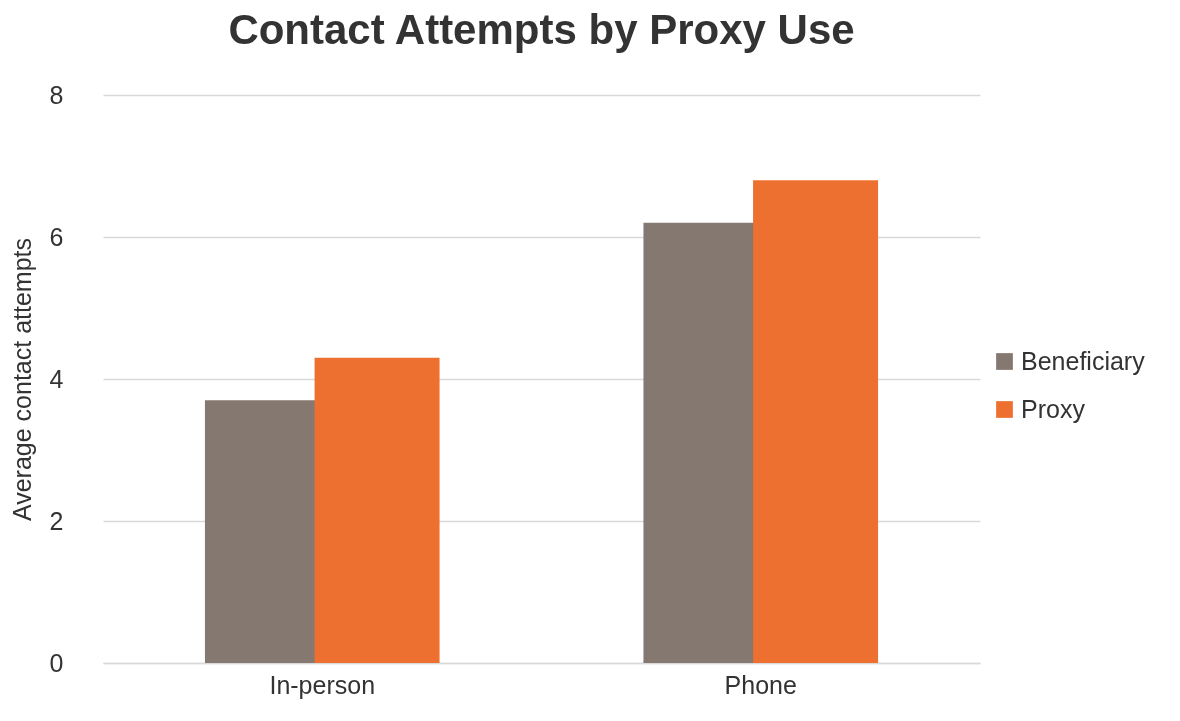  Describe the element at coordinates (541, 29) in the screenshot. I see `chart-title: Contact Attempts by Proxy Use` at that location.